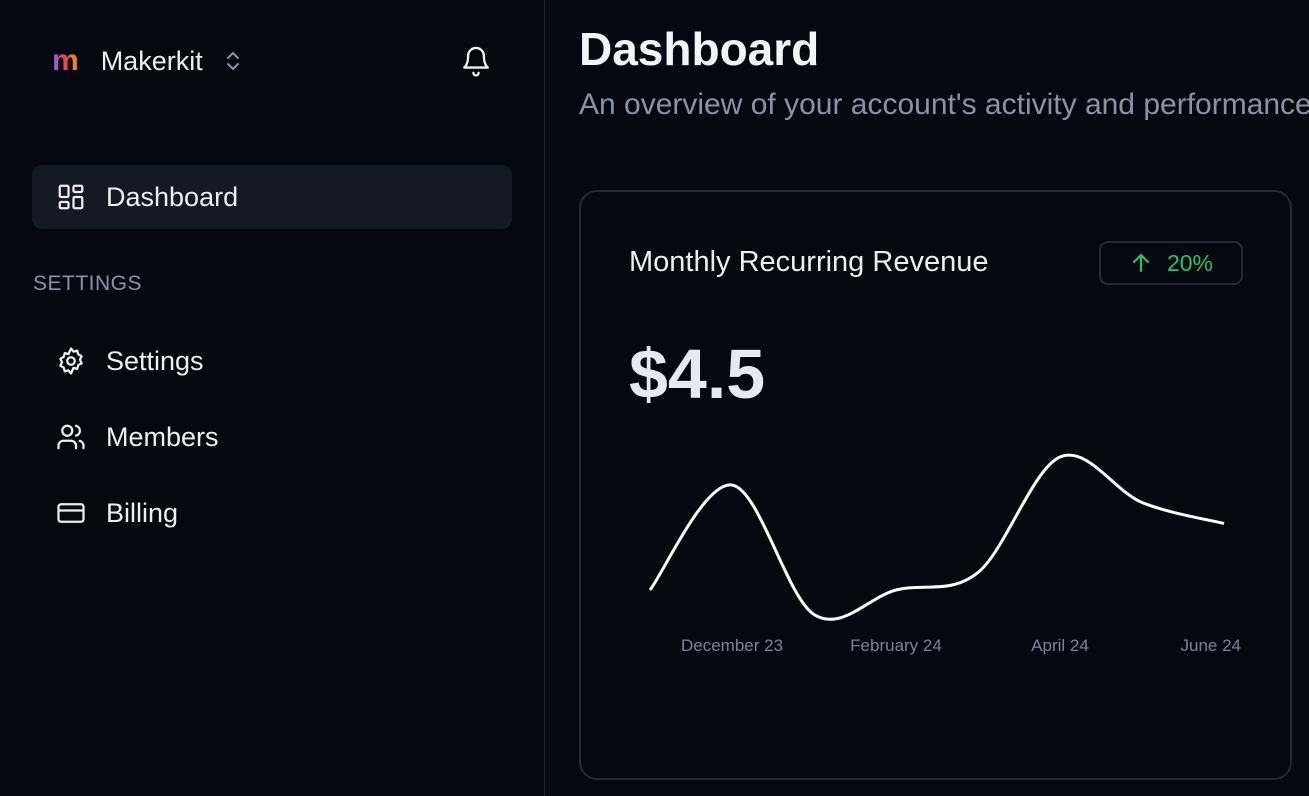 The width and height of the screenshot is (1309, 796). What do you see at coordinates (1190, 262) in the screenshot?
I see `trend-value: 20%` at bounding box center [1190, 262].